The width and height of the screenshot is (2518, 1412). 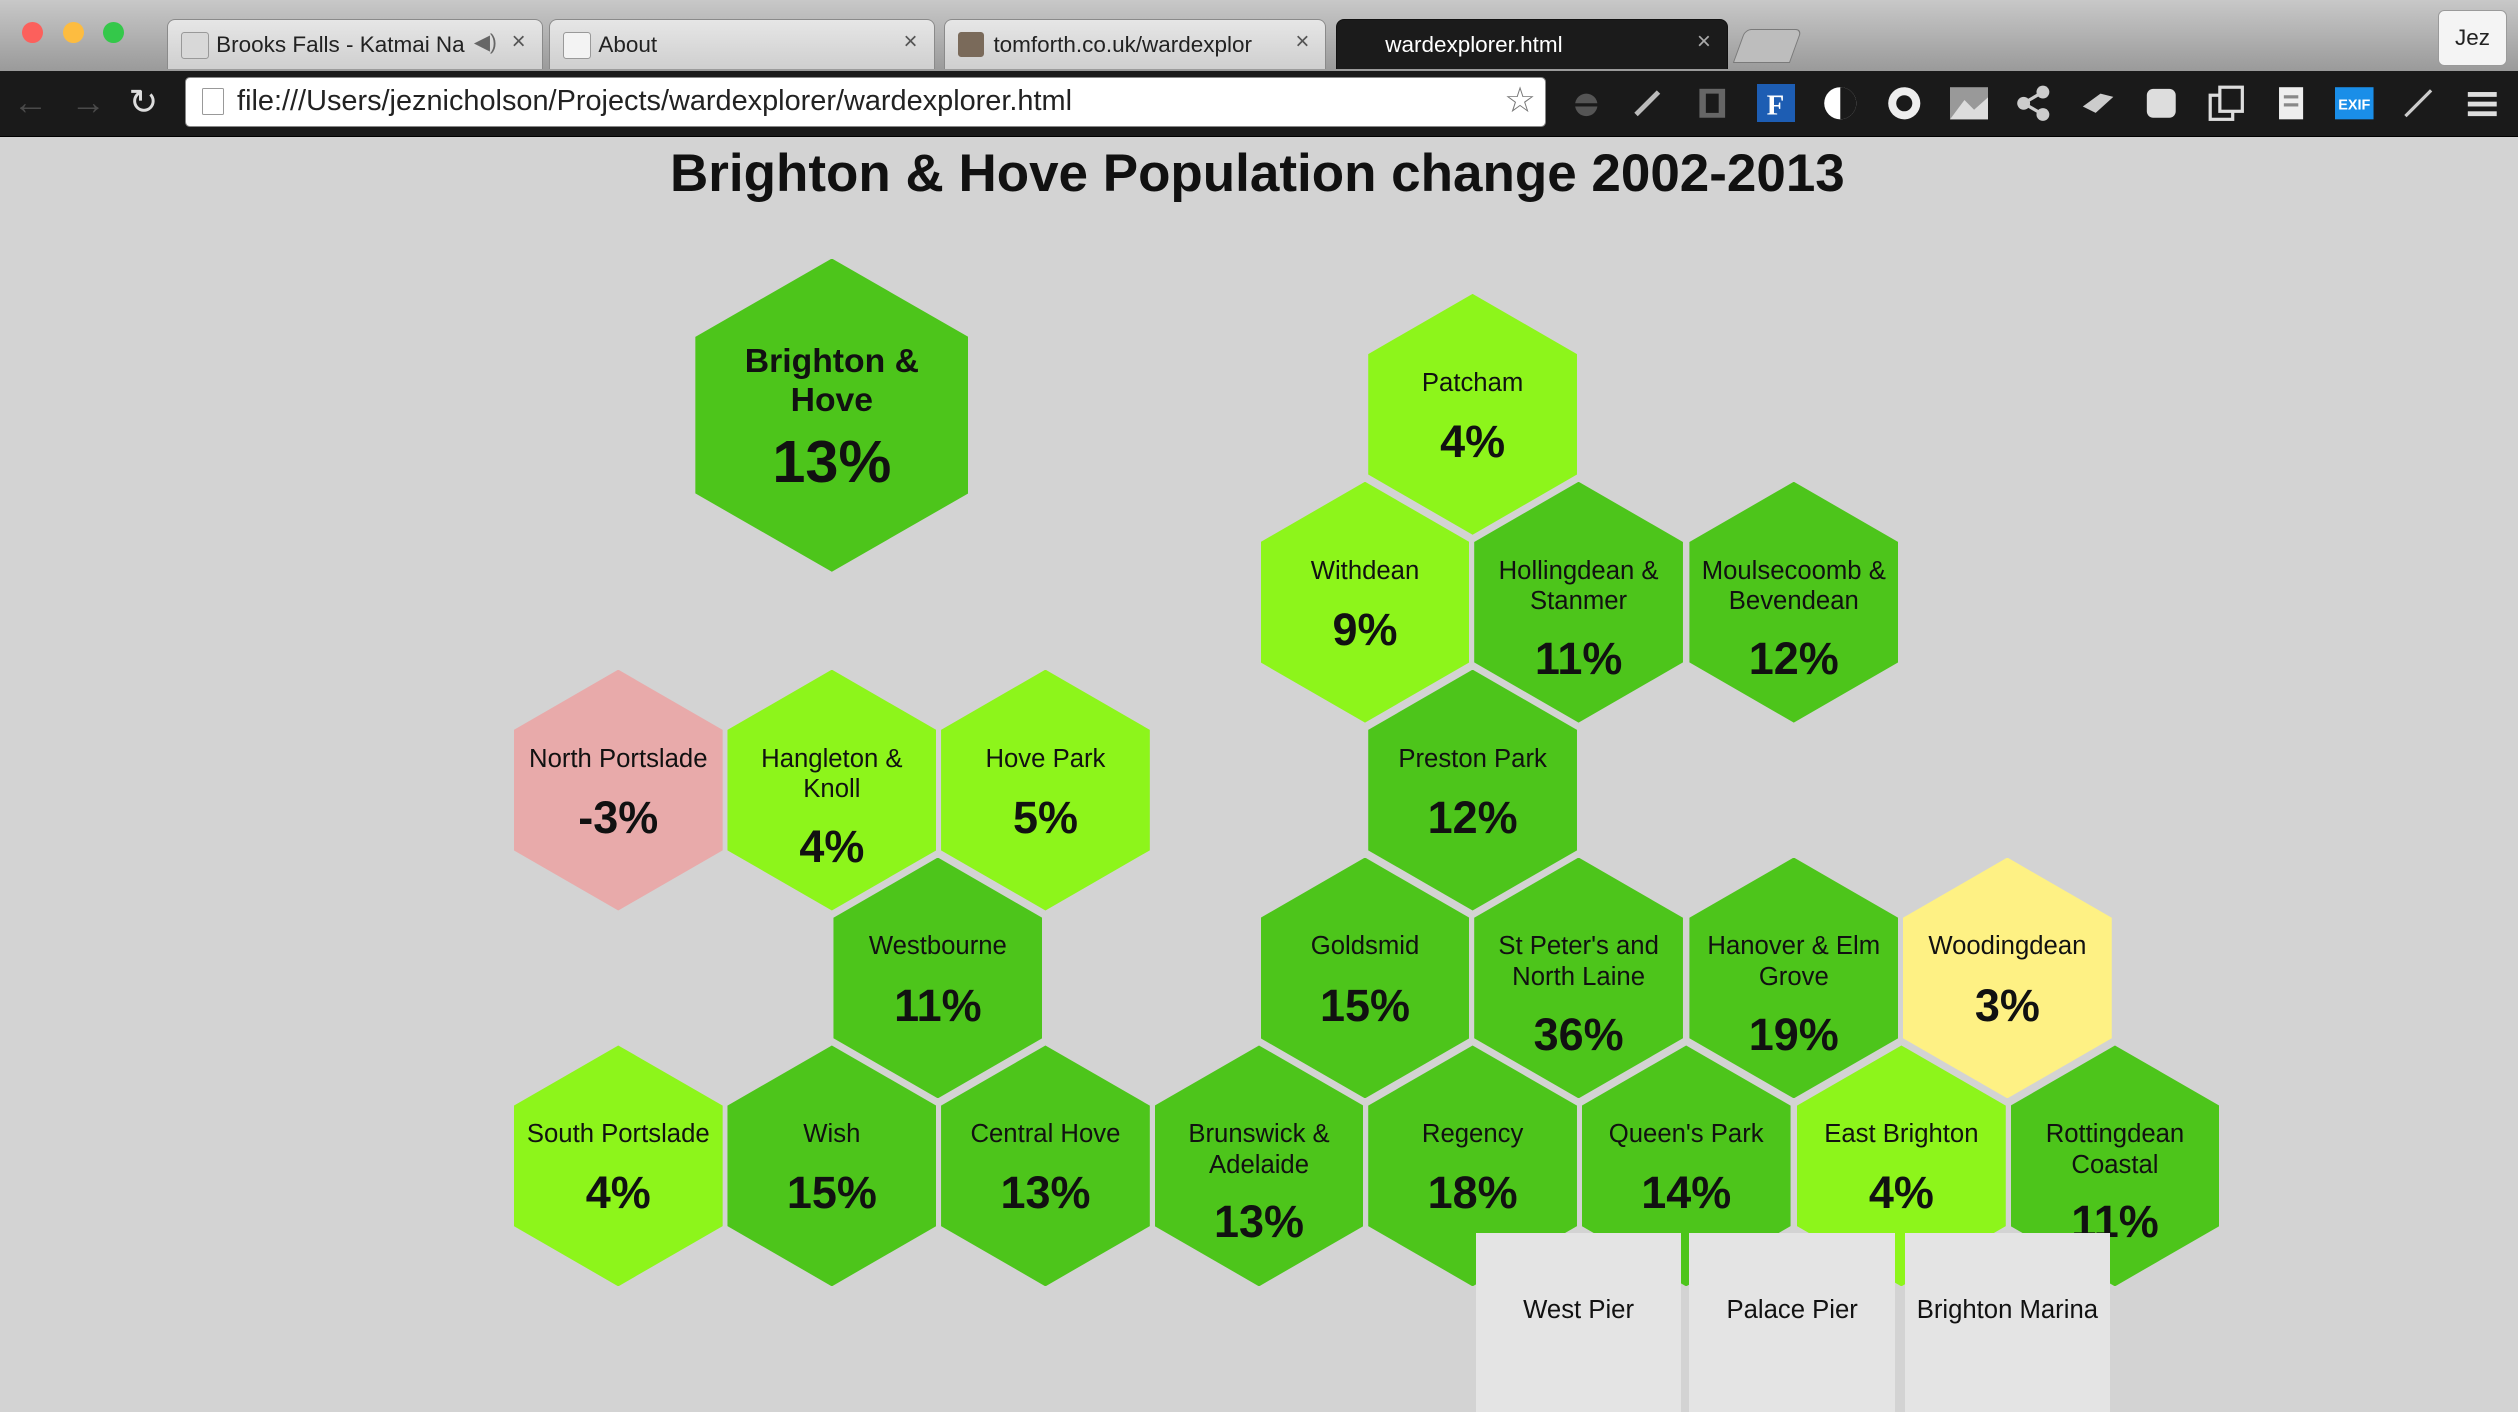 I want to click on summary-hex: Brighton & Hove 13%, so click(x=832, y=415).